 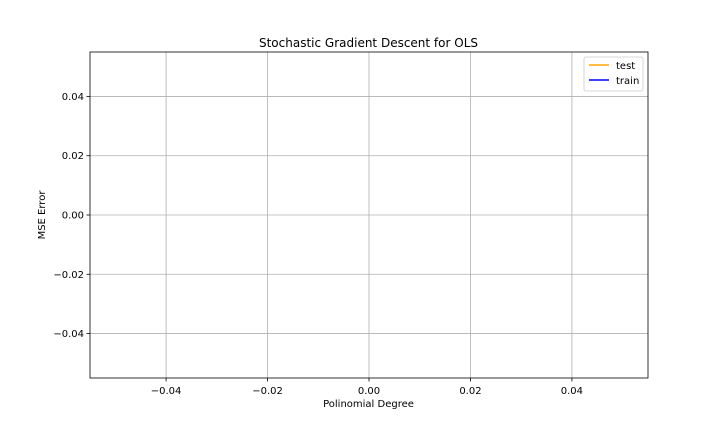 I want to click on x-tick-label: 0.00, so click(x=369, y=391).